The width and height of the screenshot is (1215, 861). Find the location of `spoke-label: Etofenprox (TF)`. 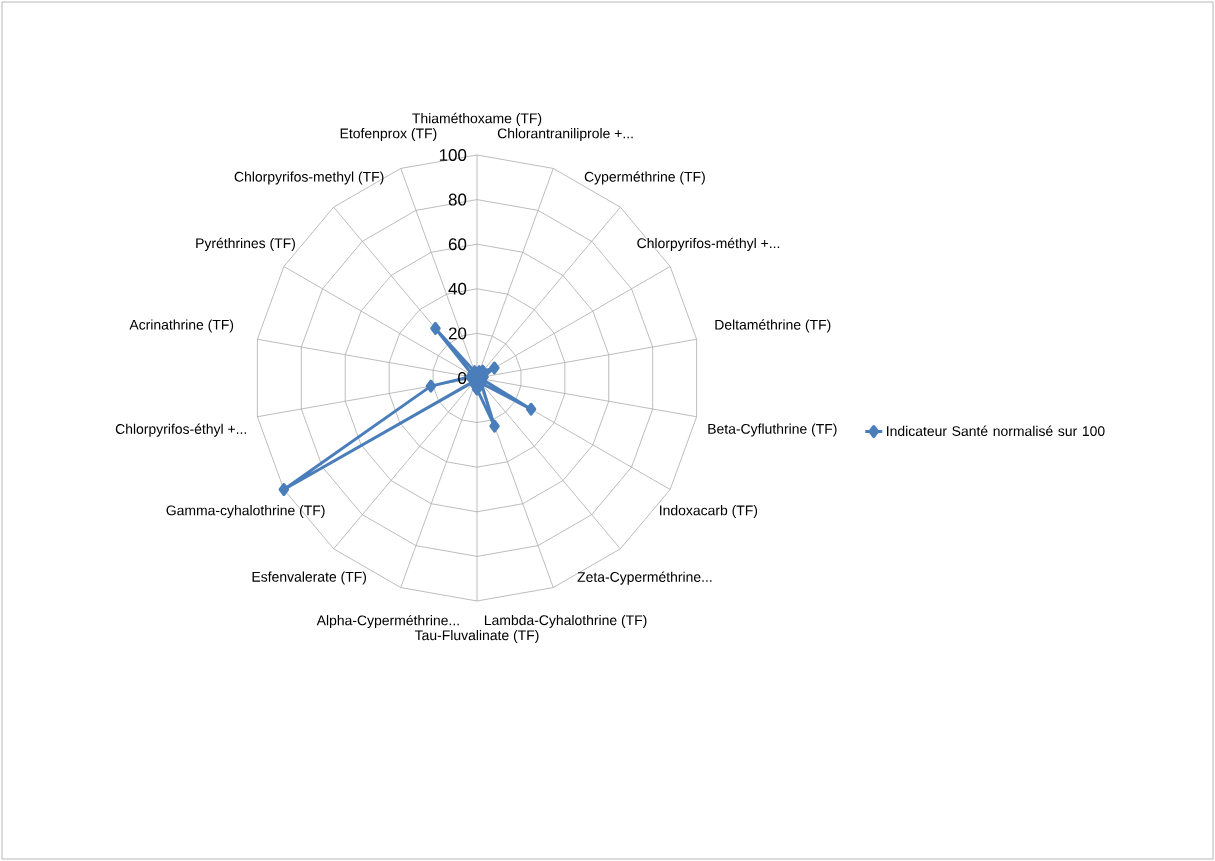

spoke-label: Etofenprox (TF) is located at coordinates (388, 135).